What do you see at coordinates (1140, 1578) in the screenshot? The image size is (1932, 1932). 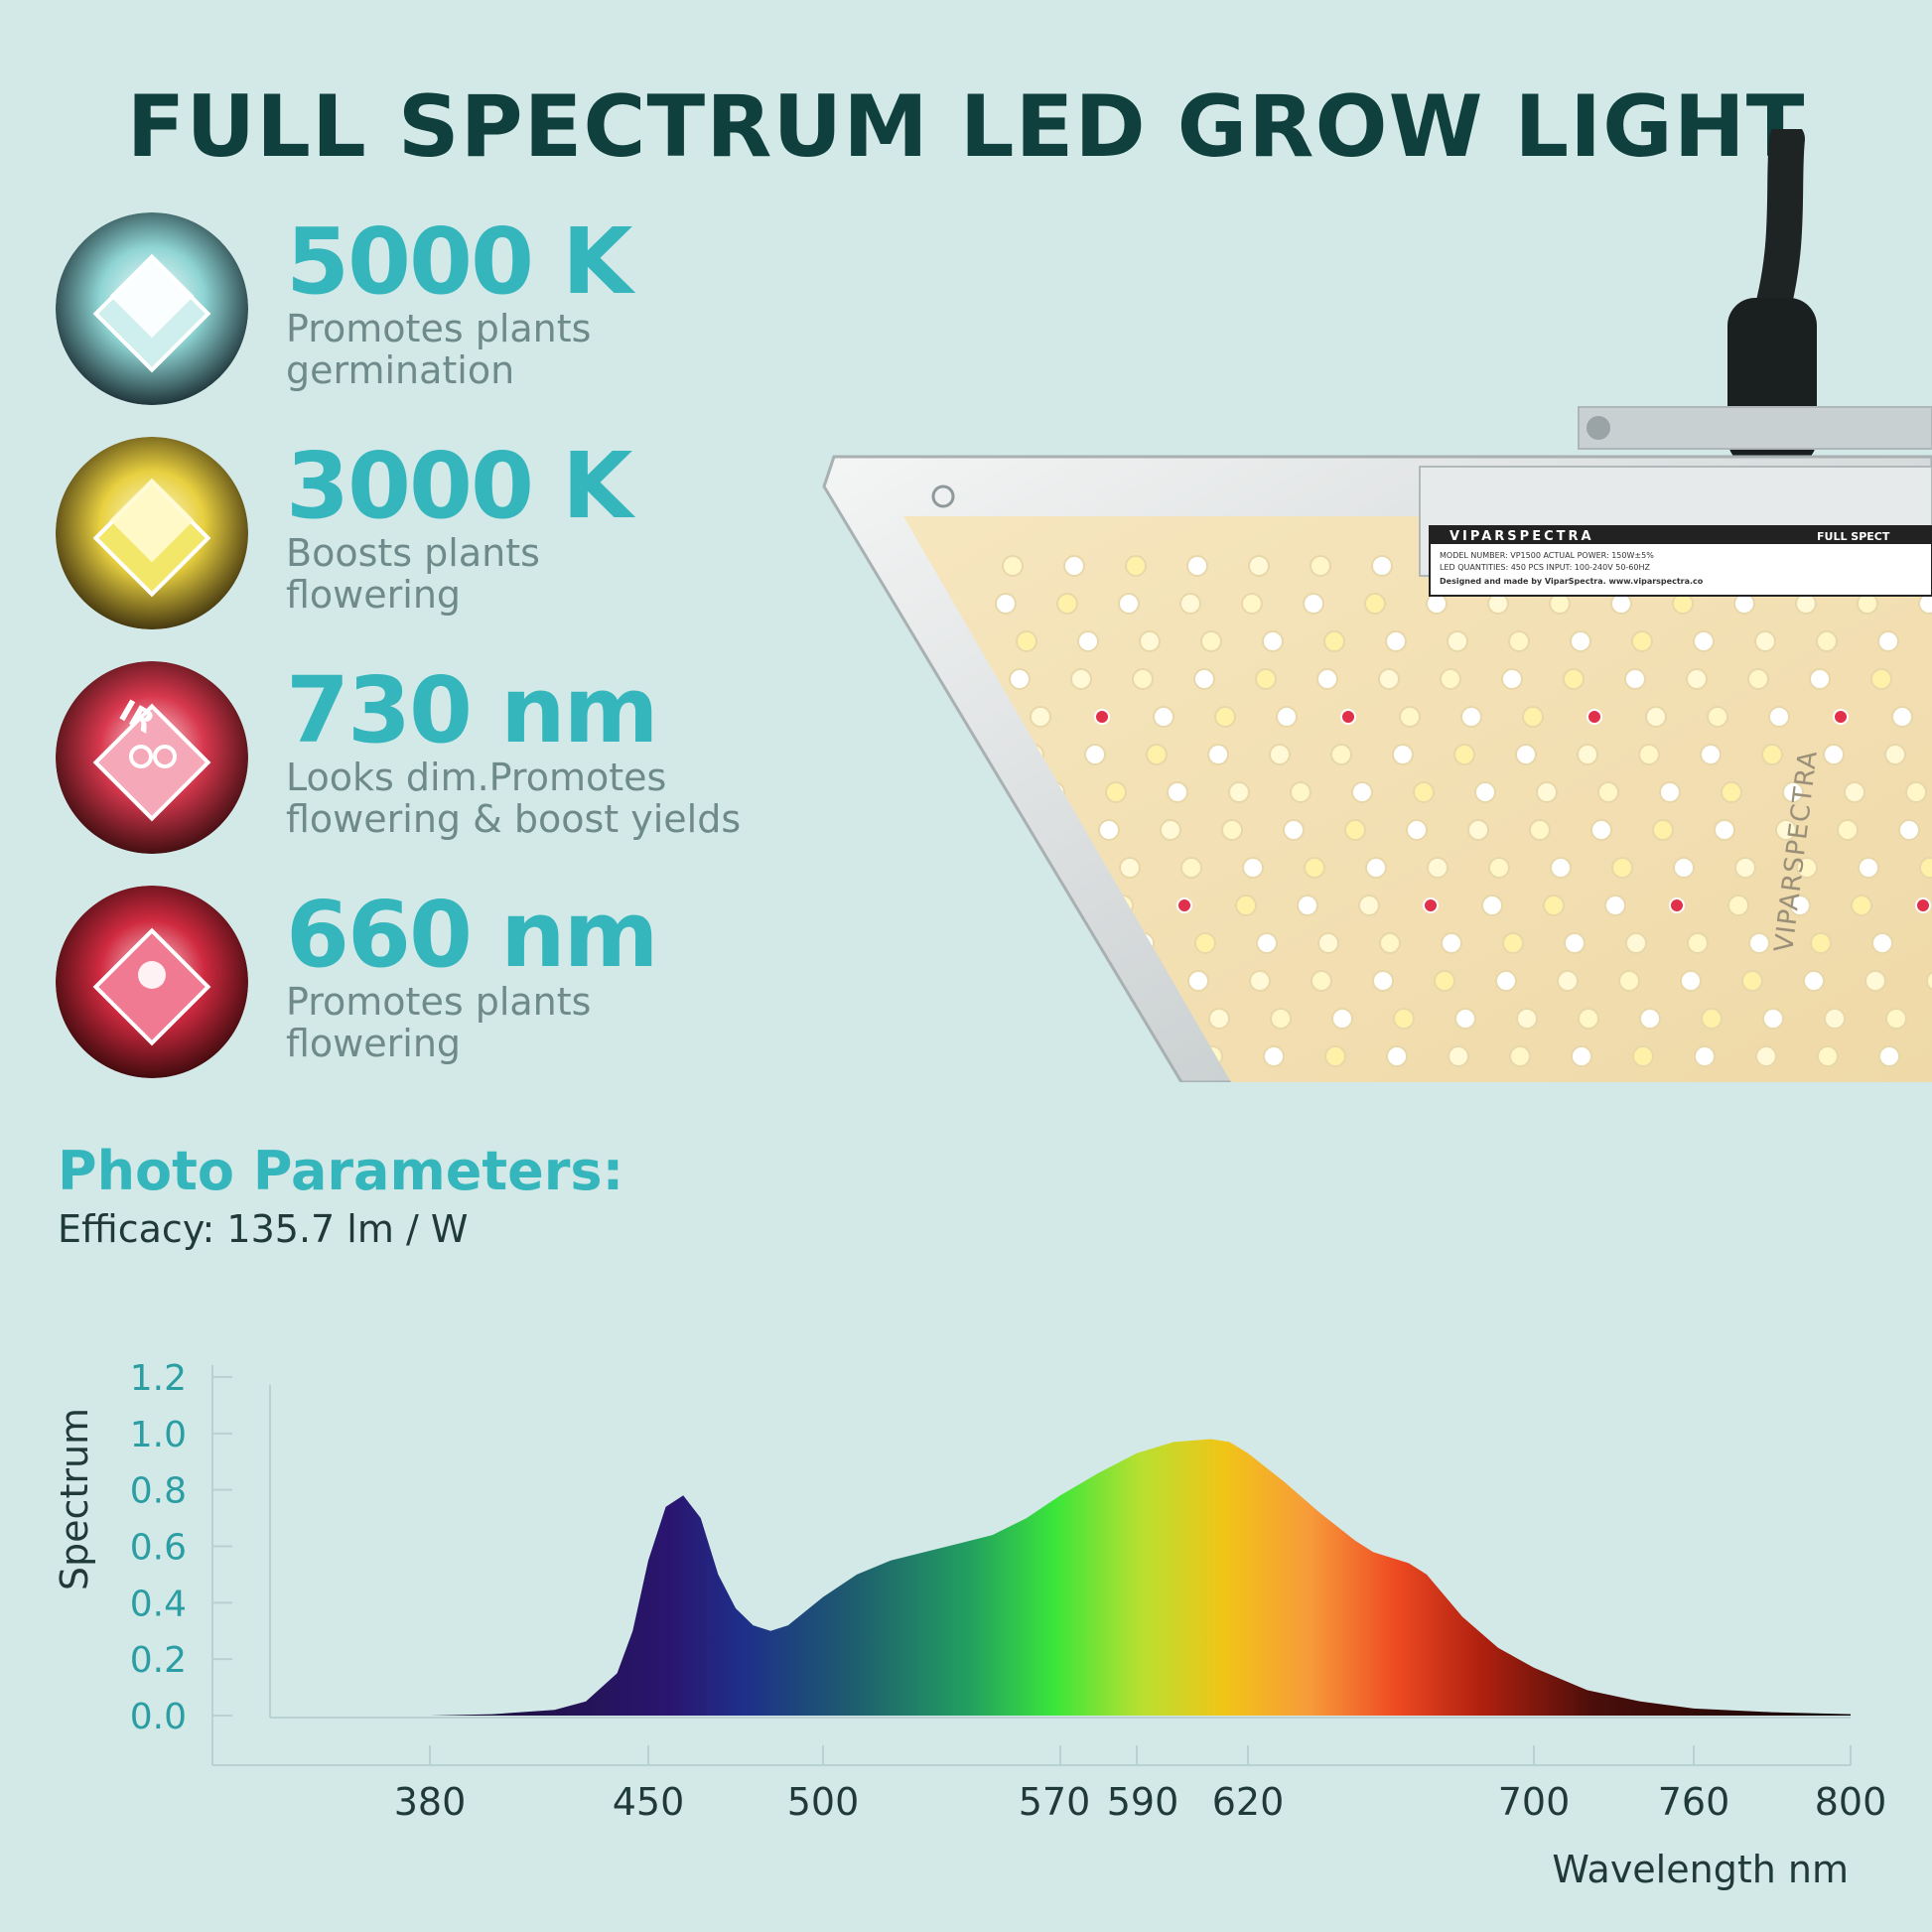 I see `spectrum-area` at bounding box center [1140, 1578].